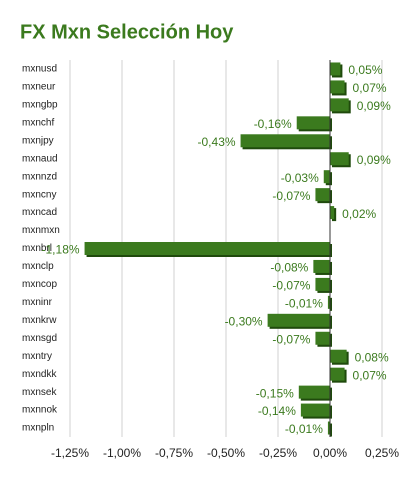 This screenshot has width=408, height=480. Describe the element at coordinates (39, 320) in the screenshot. I see `y-tick-label: mxnkrw` at that location.